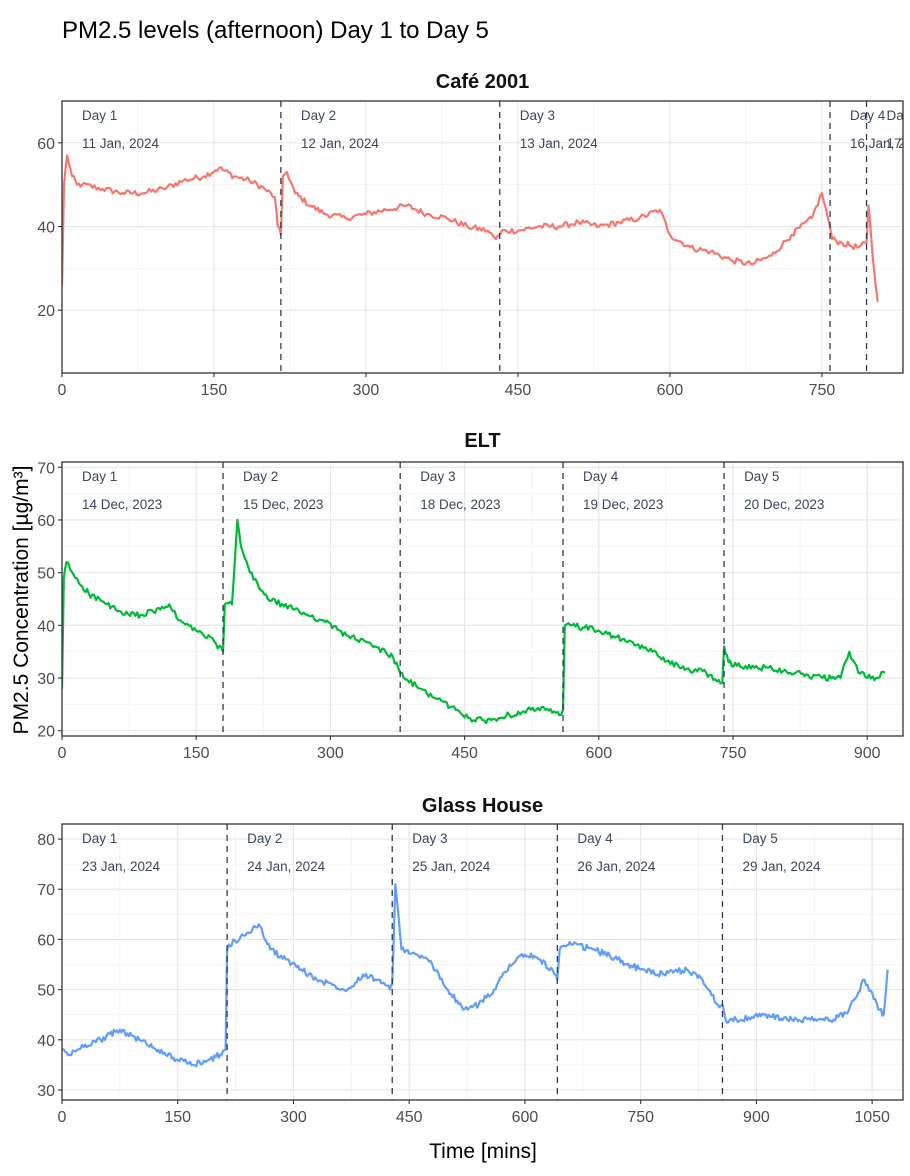 Image resolution: width=910 pixels, height=1176 pixels. Describe the element at coordinates (121, 866) in the screenshot. I see `date-label: 23 Jan, 2024` at that location.